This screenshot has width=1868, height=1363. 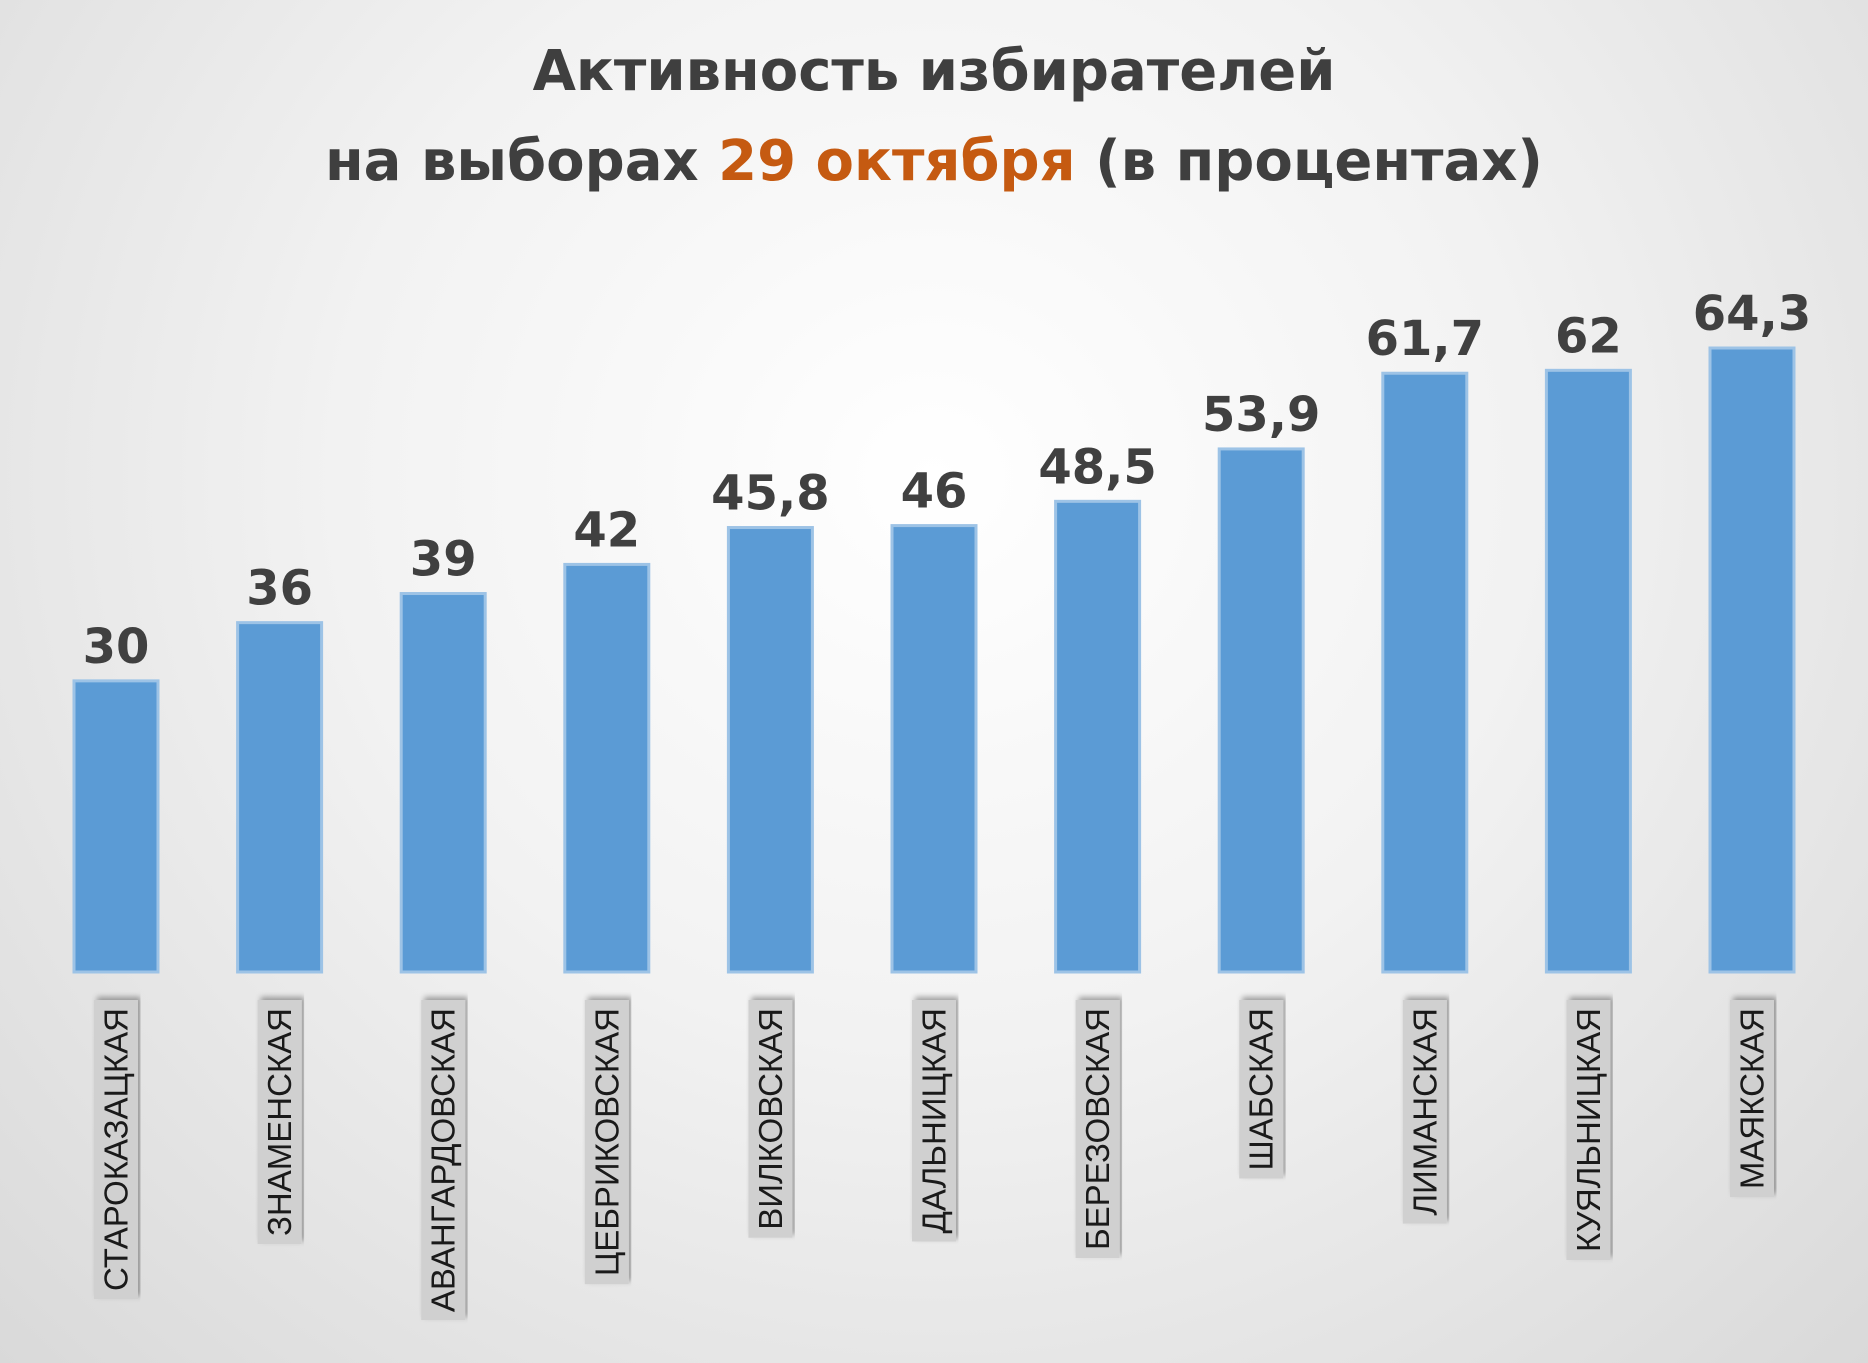 I want to click on category-label: ВИЛКОВСКАЯ, so click(x=770, y=1119).